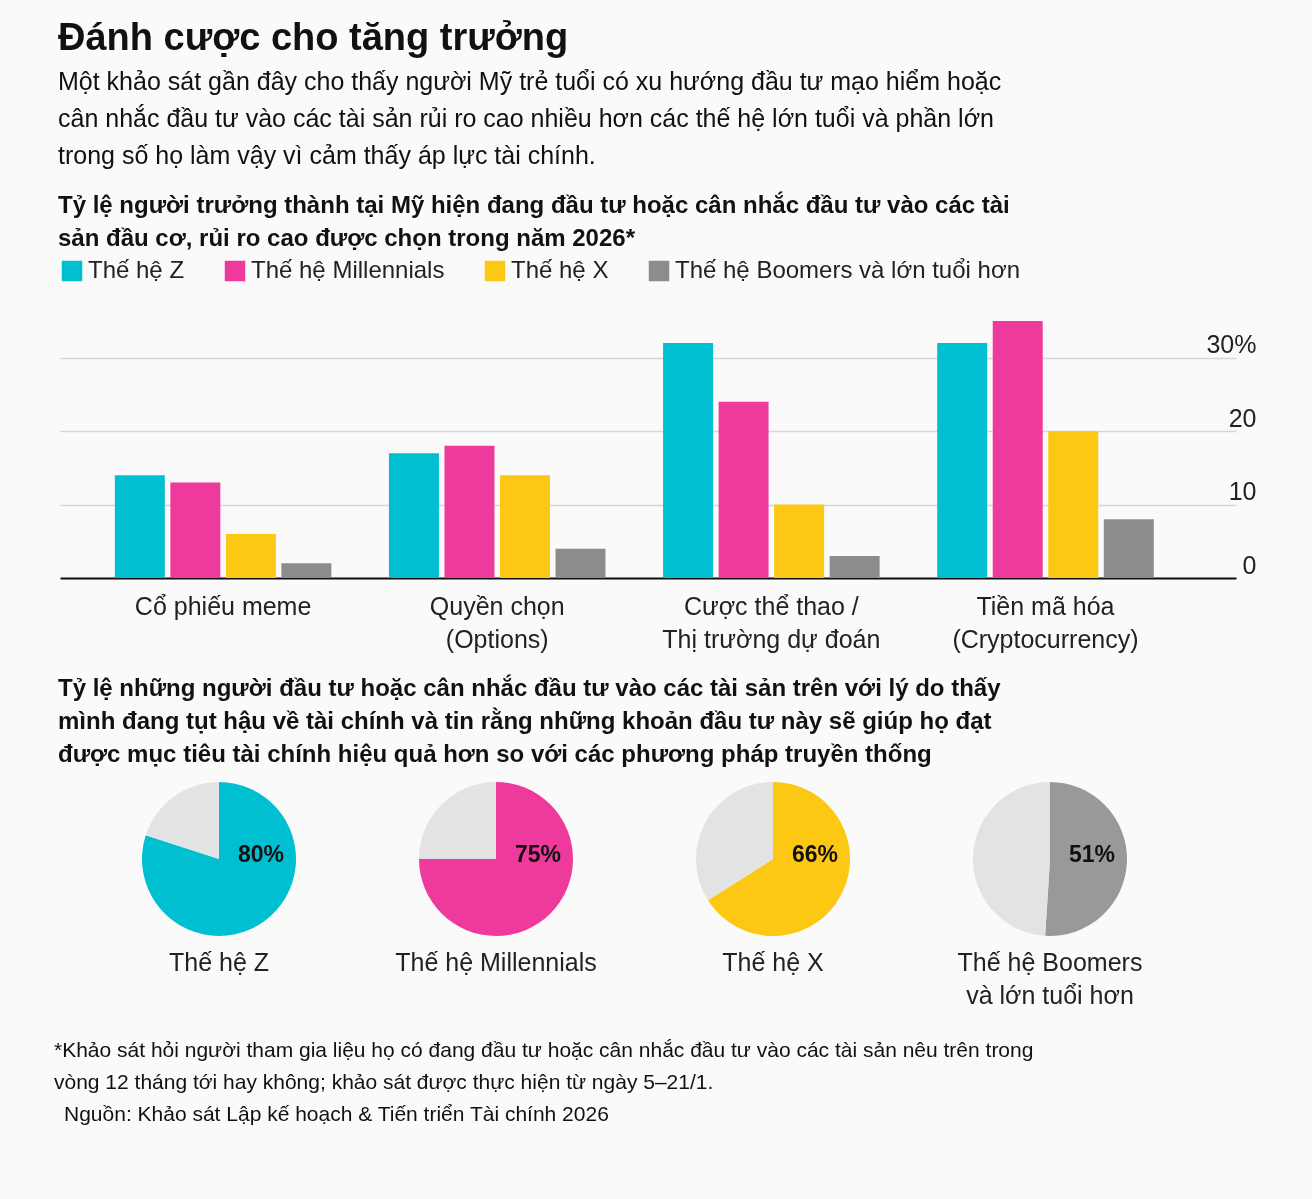  Describe the element at coordinates (772, 962) in the screenshot. I see `text: Thế hệ X` at that location.